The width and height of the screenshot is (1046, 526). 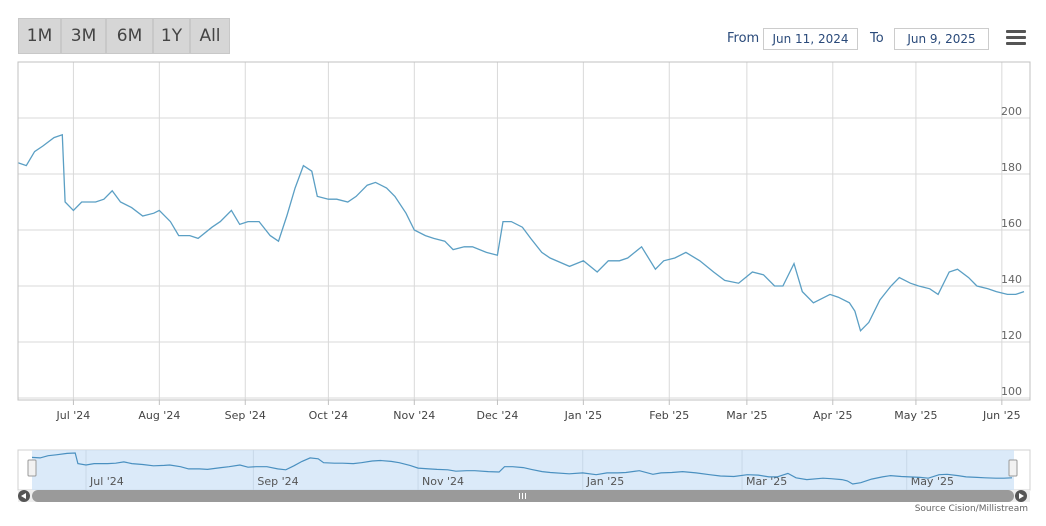 I want to click on navigator-tick-label: Sep '24, so click(x=277, y=481).